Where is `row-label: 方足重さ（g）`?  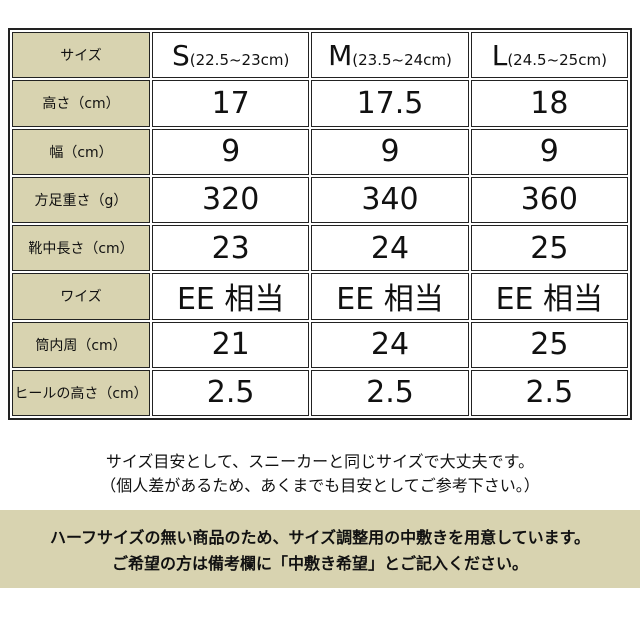 row-label: 方足重さ（g） is located at coordinates (81, 199).